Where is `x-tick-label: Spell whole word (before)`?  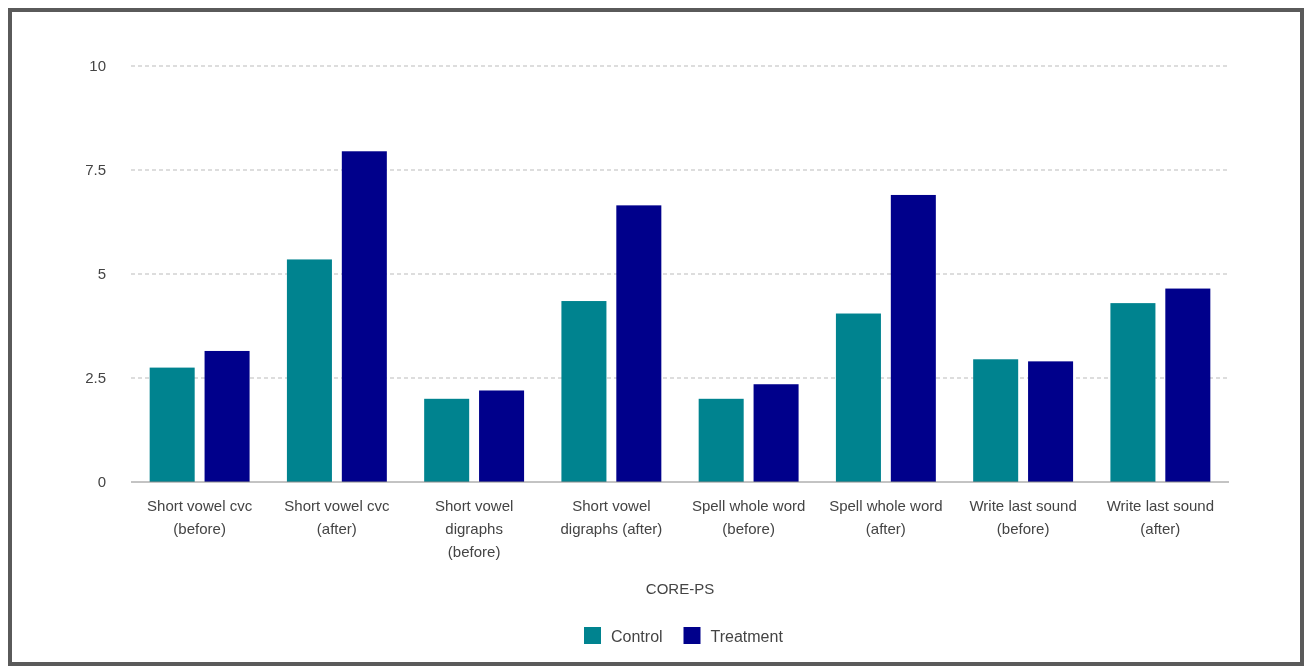
x-tick-label: Spell whole word (before) is located at coordinates (748, 517).